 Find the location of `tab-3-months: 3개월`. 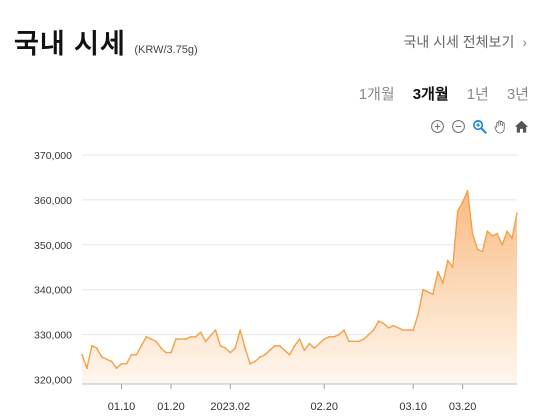

tab-3-months: 3개월 is located at coordinates (430, 94).